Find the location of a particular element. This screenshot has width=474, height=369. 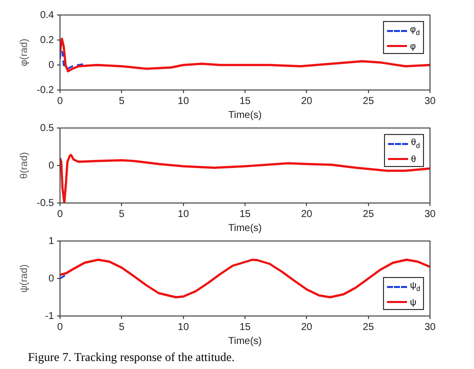

y-tick-label: -0.5 is located at coordinates (45, 203).